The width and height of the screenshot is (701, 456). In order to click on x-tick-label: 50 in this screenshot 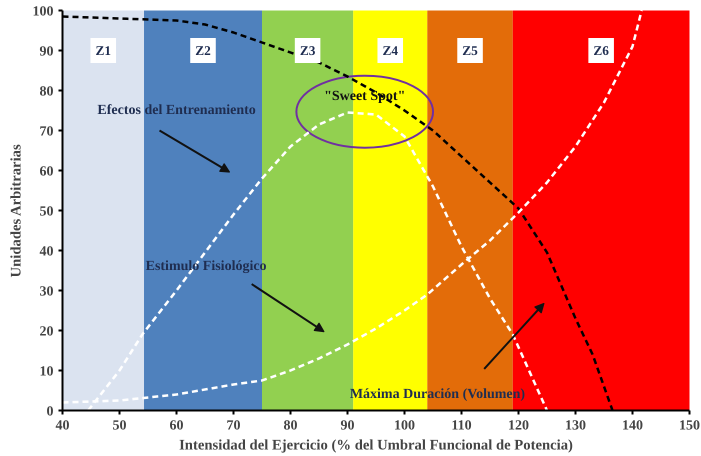, I will do `click(119, 426)`.